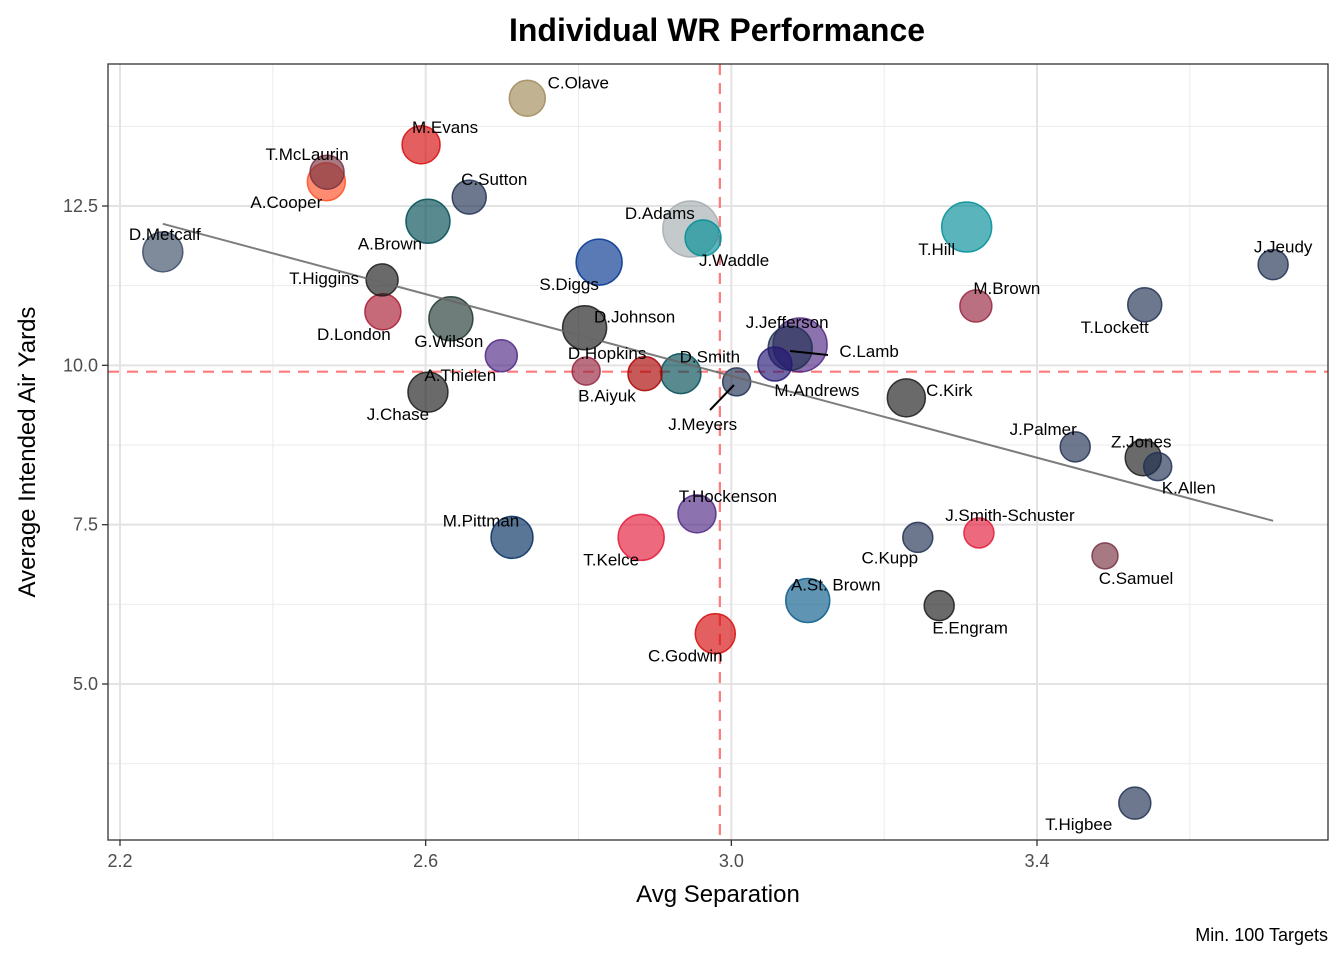  Describe the element at coordinates (889, 557) in the screenshot. I see `point-label: C.Kupp` at that location.